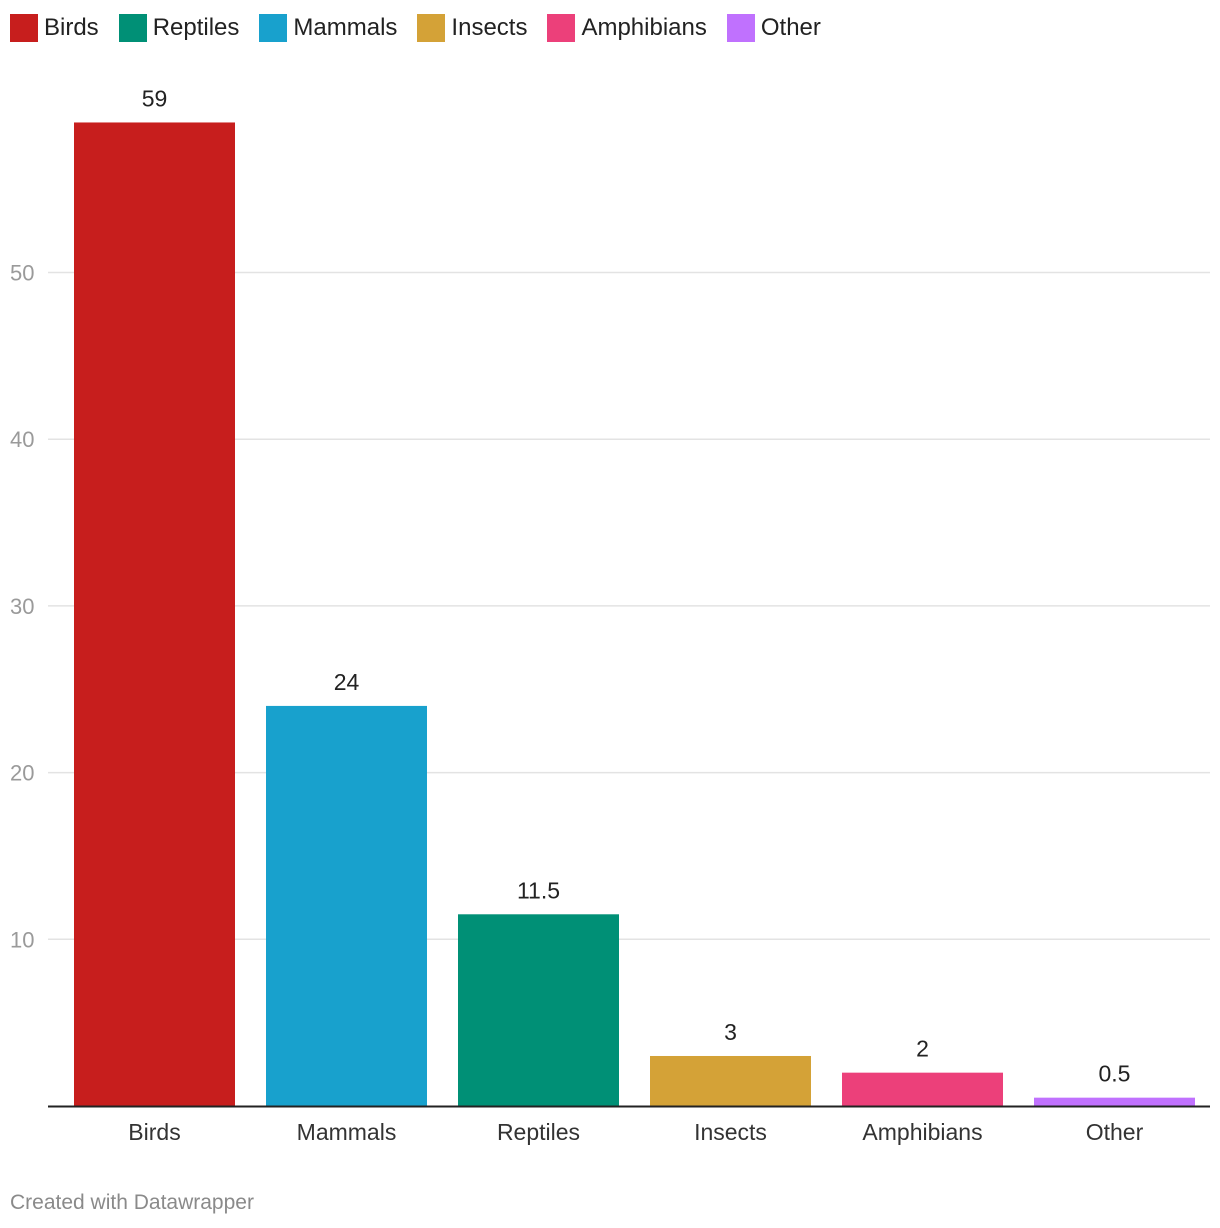 The height and width of the screenshot is (1228, 1220). What do you see at coordinates (347, 682) in the screenshot?
I see `value-label-mammals: 24` at bounding box center [347, 682].